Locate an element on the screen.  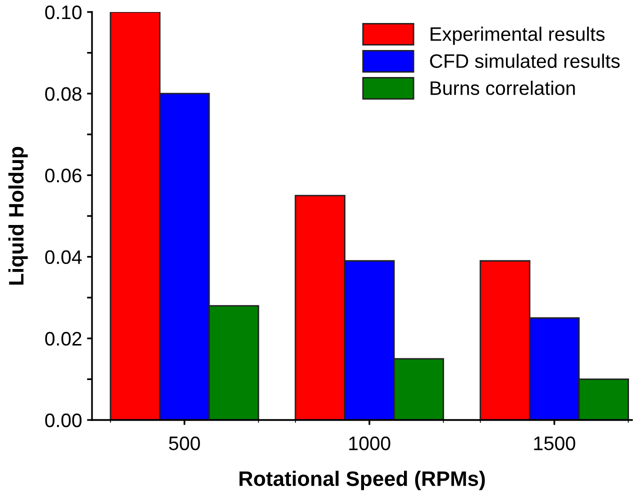
y-axis-title: Liquid Holdup is located at coordinates (18, 215).